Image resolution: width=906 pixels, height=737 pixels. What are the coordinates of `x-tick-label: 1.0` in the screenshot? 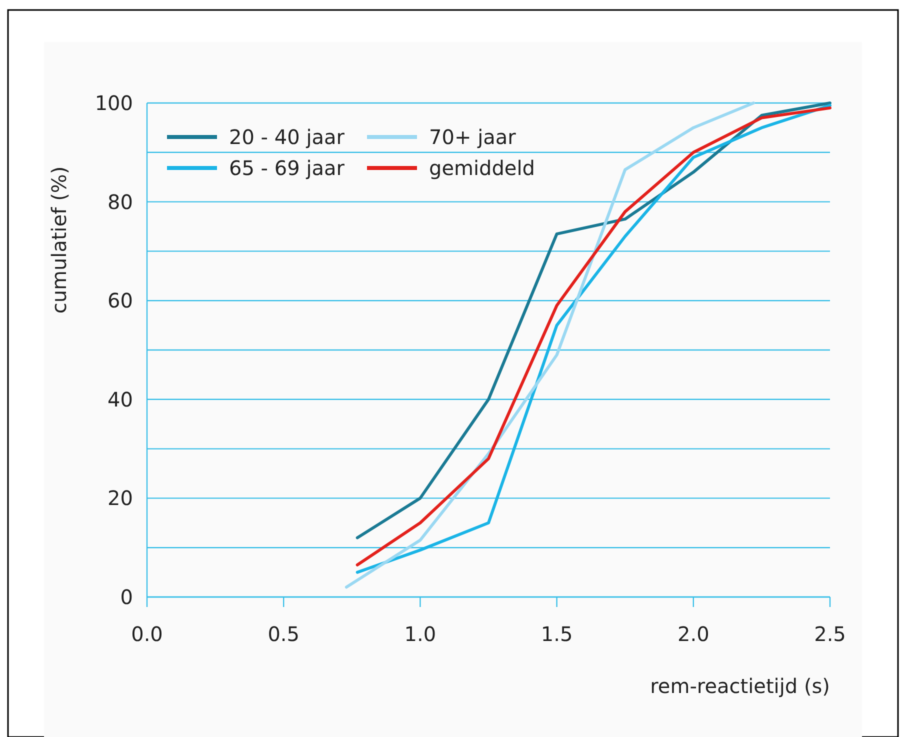 It's located at (420, 634).